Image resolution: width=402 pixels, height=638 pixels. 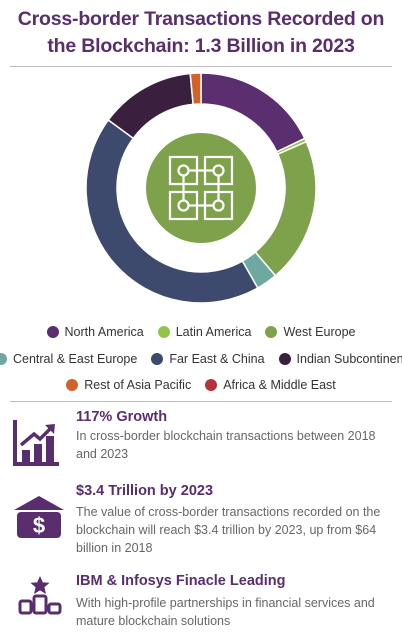 I want to click on legend-item: West Europe, so click(x=310, y=332).